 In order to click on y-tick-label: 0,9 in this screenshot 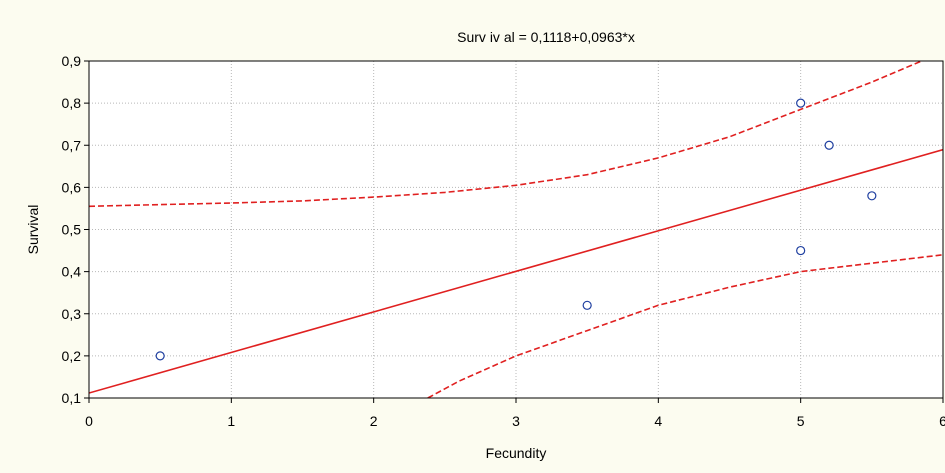, I will do `click(72, 61)`.